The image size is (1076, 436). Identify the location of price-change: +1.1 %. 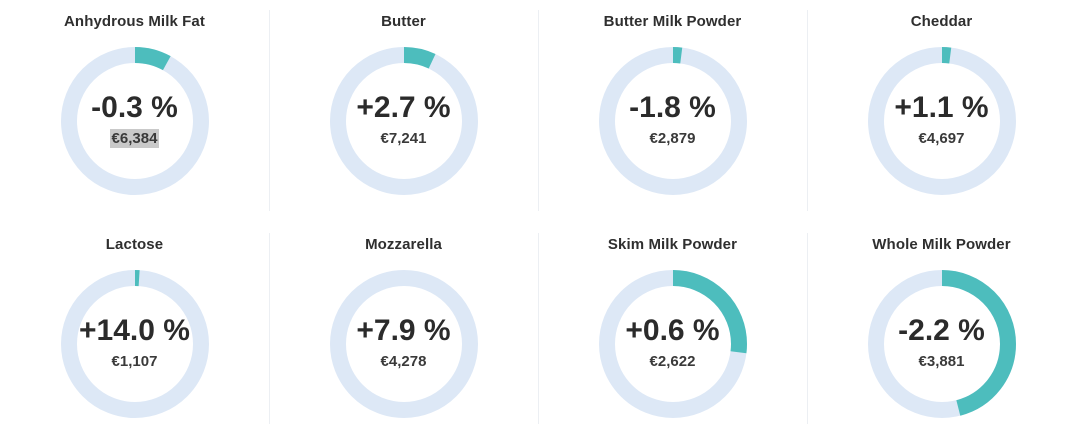
(941, 107).